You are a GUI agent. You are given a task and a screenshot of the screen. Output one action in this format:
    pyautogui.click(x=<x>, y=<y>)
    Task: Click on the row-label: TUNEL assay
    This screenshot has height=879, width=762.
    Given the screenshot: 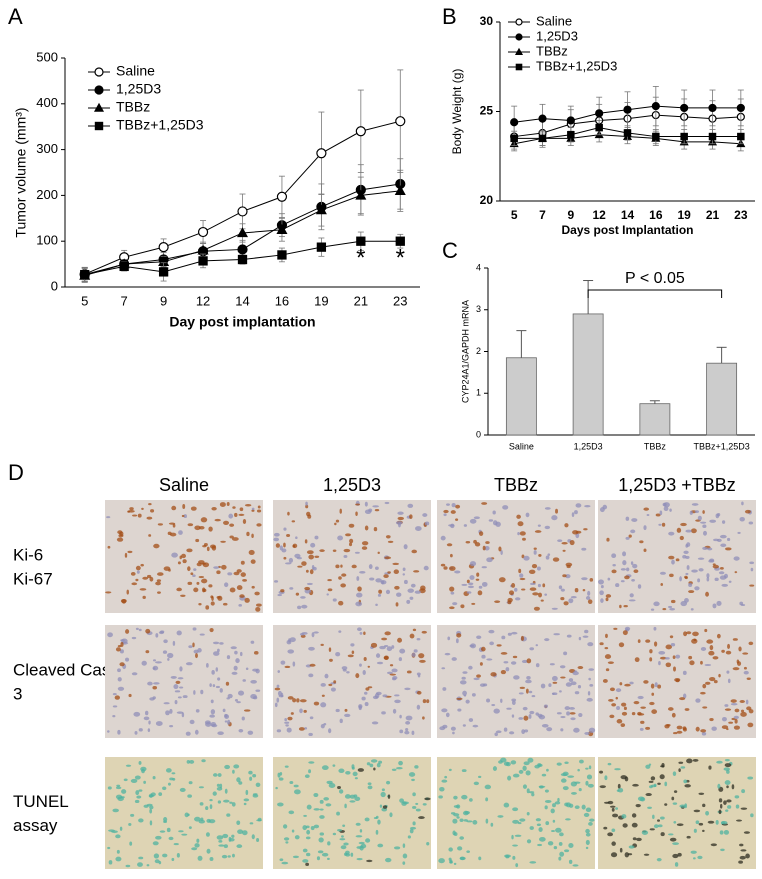 What is the action you would take?
    pyautogui.click(x=41, y=813)
    